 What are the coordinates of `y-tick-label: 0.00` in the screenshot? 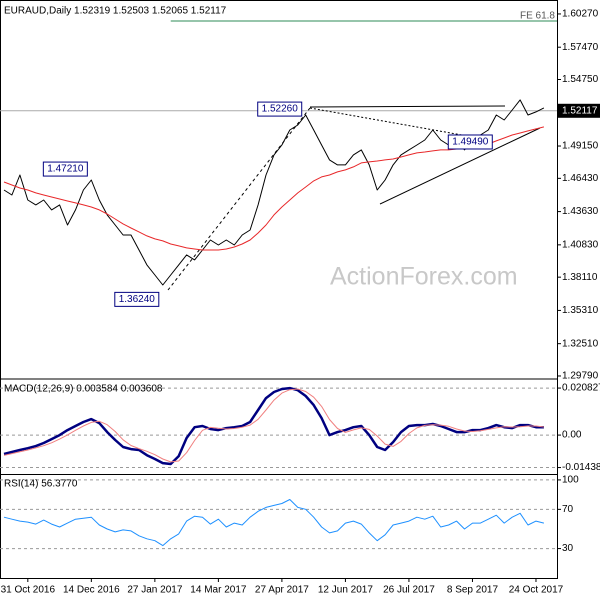 It's located at (572, 435).